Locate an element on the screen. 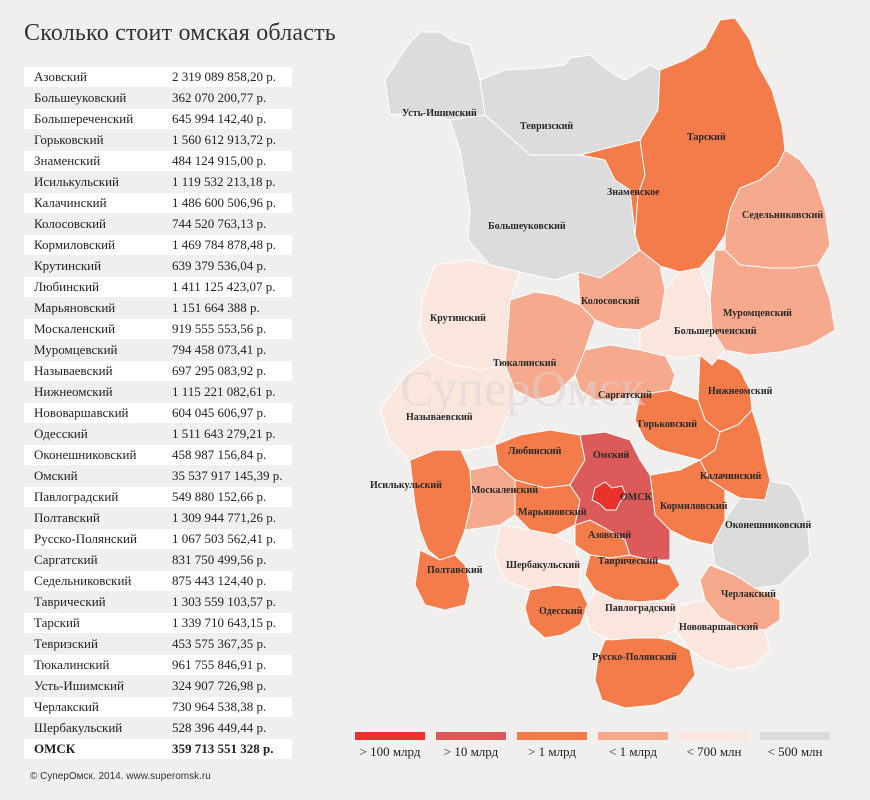 This screenshot has width=870, height=800. label-sherbakul: Шербакульский is located at coordinates (543, 565).